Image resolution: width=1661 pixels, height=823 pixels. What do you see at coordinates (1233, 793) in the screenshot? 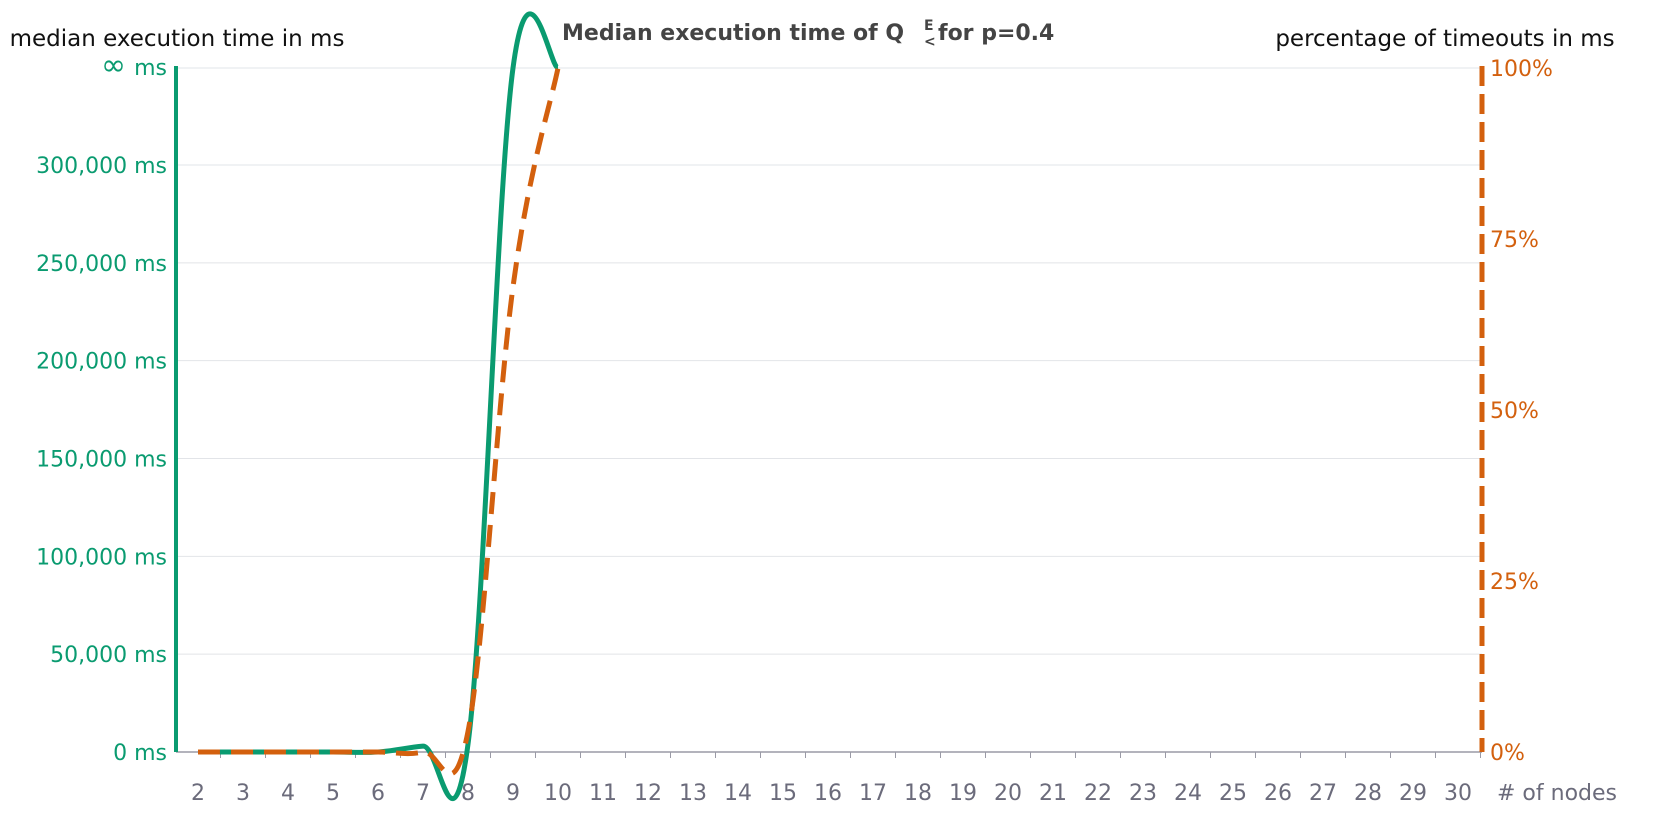
I see `x-tick-label: 25` at bounding box center [1233, 793].